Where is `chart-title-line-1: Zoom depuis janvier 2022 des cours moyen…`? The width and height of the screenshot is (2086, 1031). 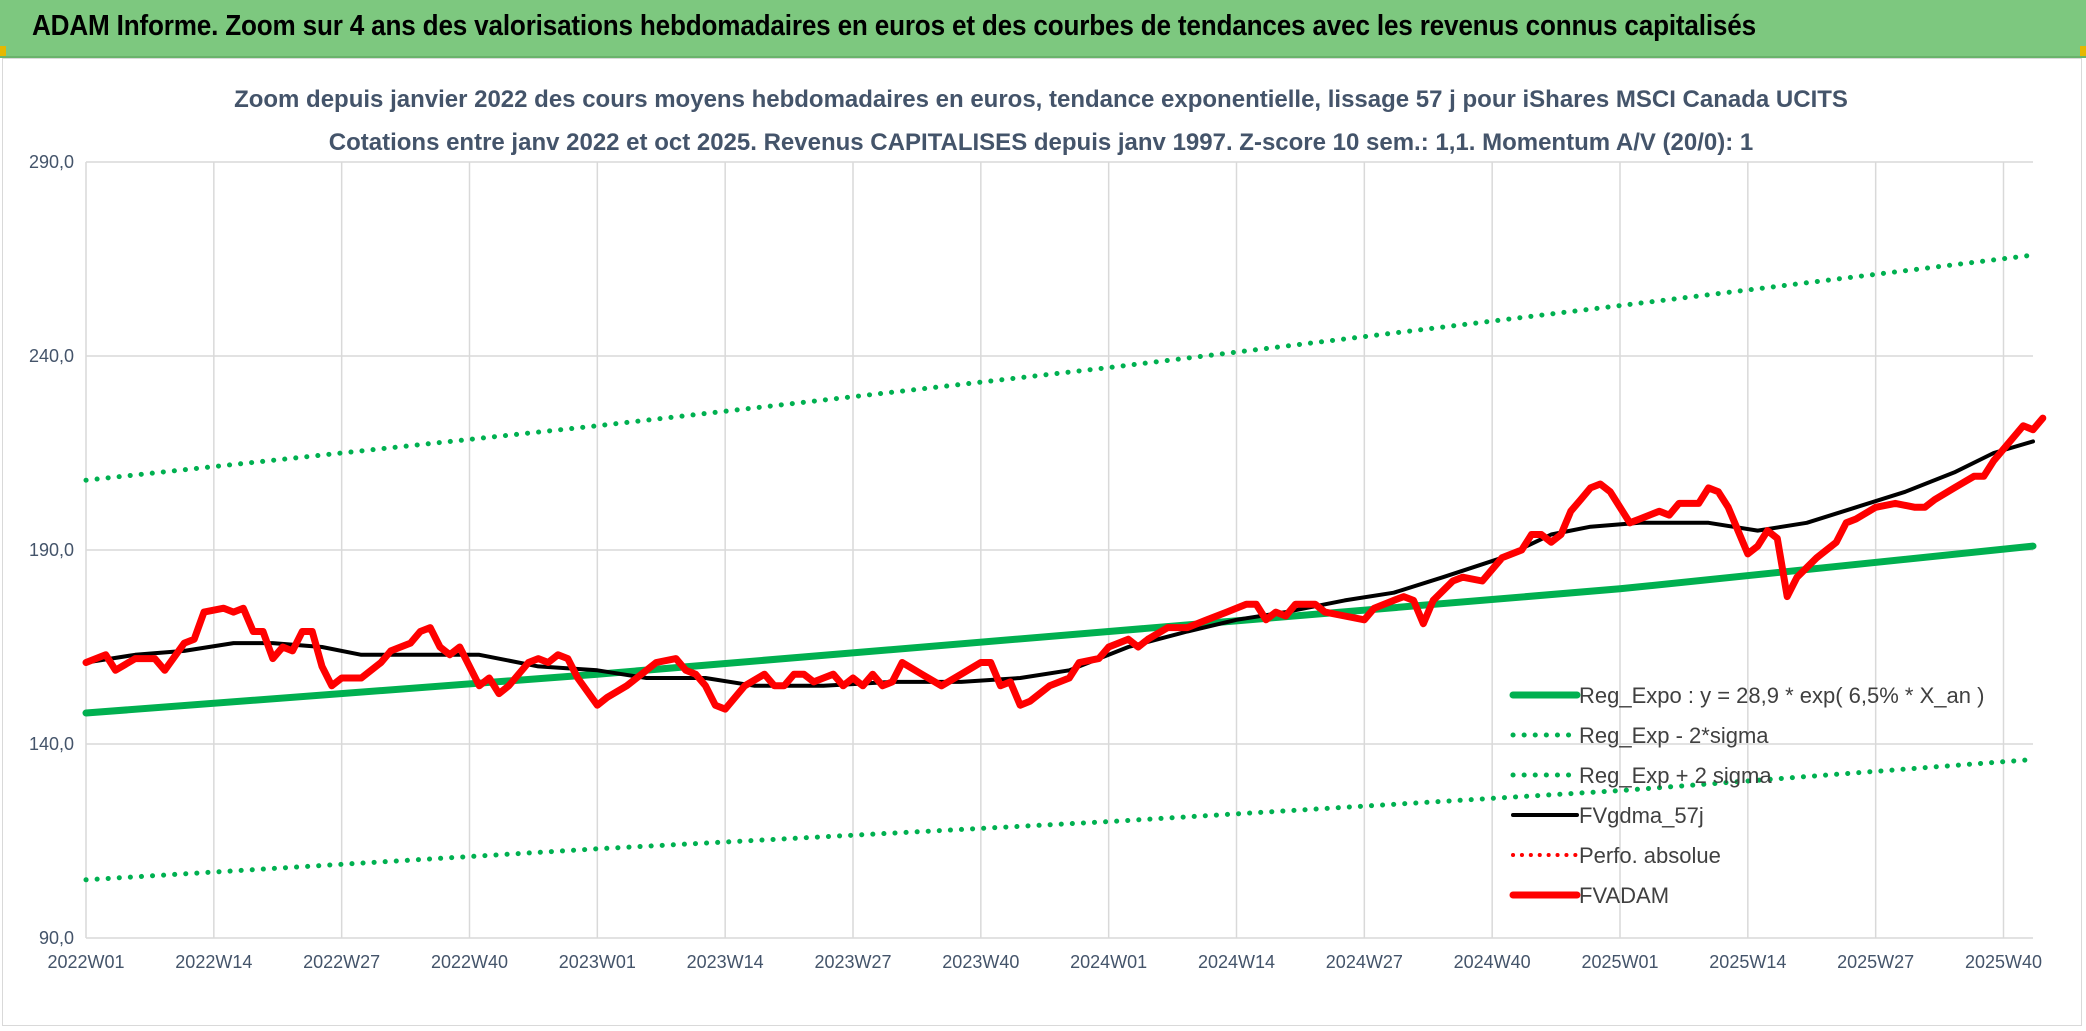
chart-title-line-1: Zoom depuis janvier 2022 des cours moyen… is located at coordinates (1041, 99).